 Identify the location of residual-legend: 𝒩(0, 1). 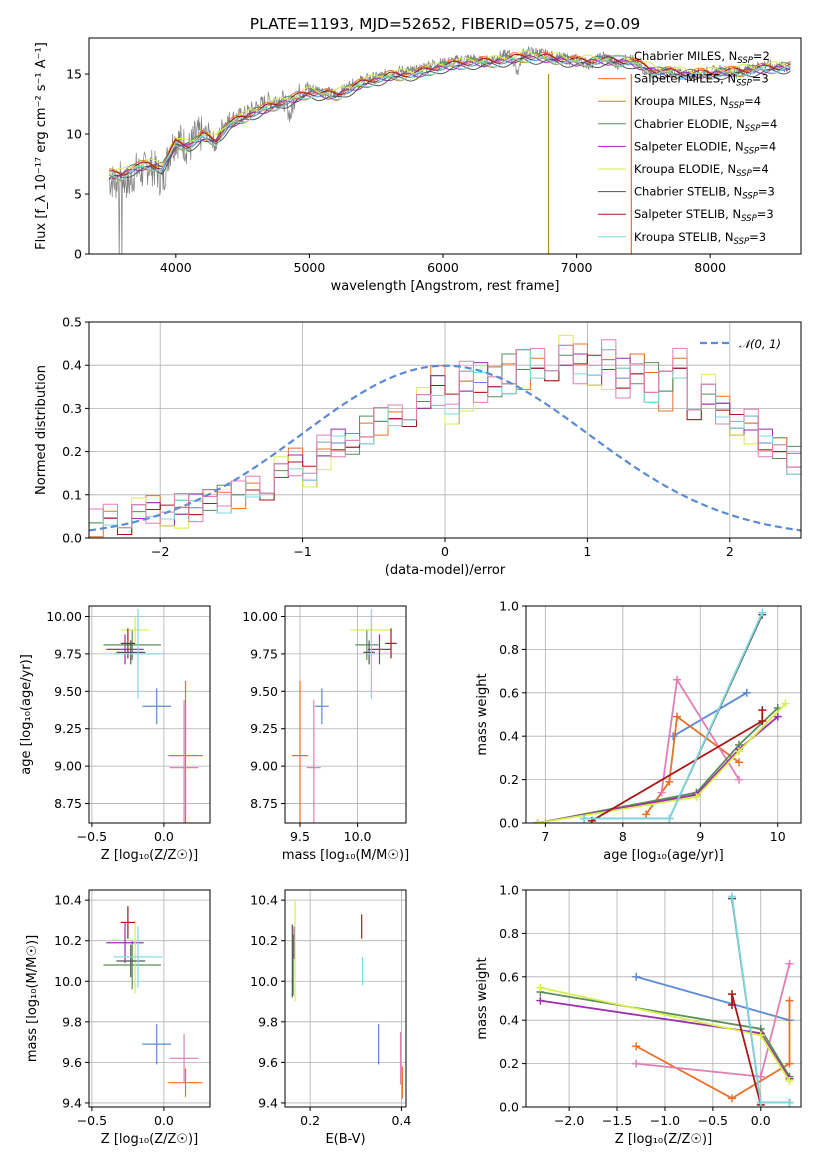
(740, 344).